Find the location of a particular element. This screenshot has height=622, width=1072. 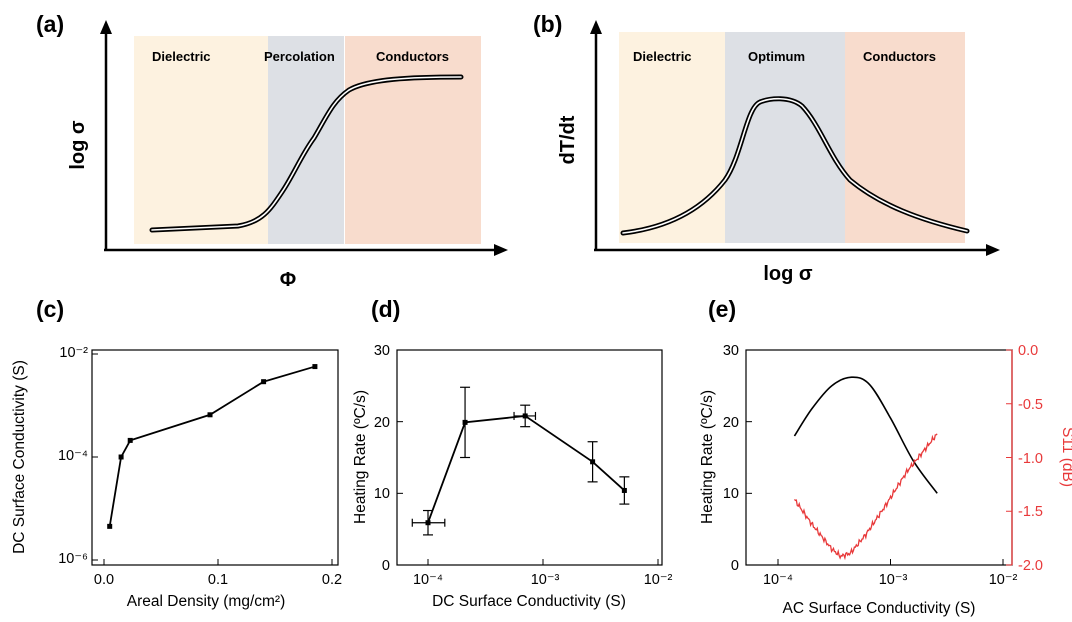

y-tick-label-c-0: 10⁻² is located at coordinates (73, 353).